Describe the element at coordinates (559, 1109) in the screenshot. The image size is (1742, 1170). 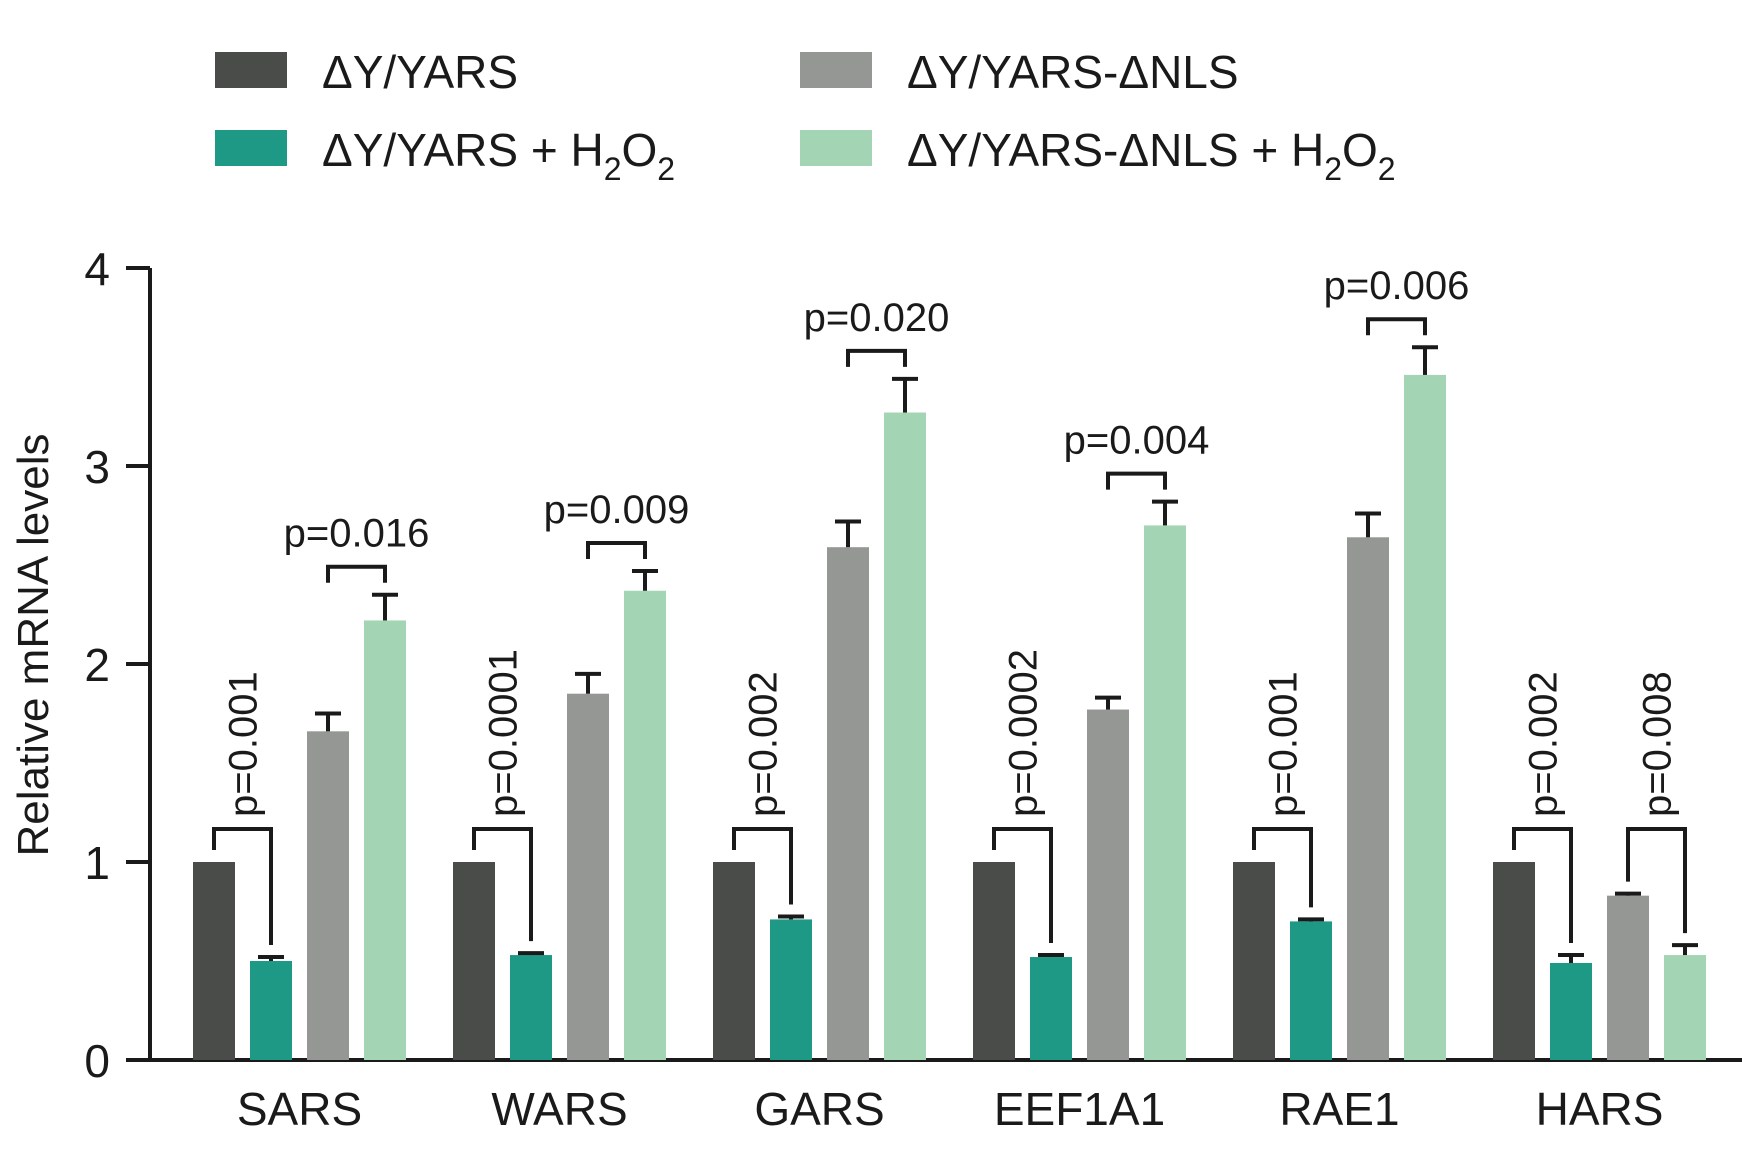
I see `x-tick-label: WARS` at that location.